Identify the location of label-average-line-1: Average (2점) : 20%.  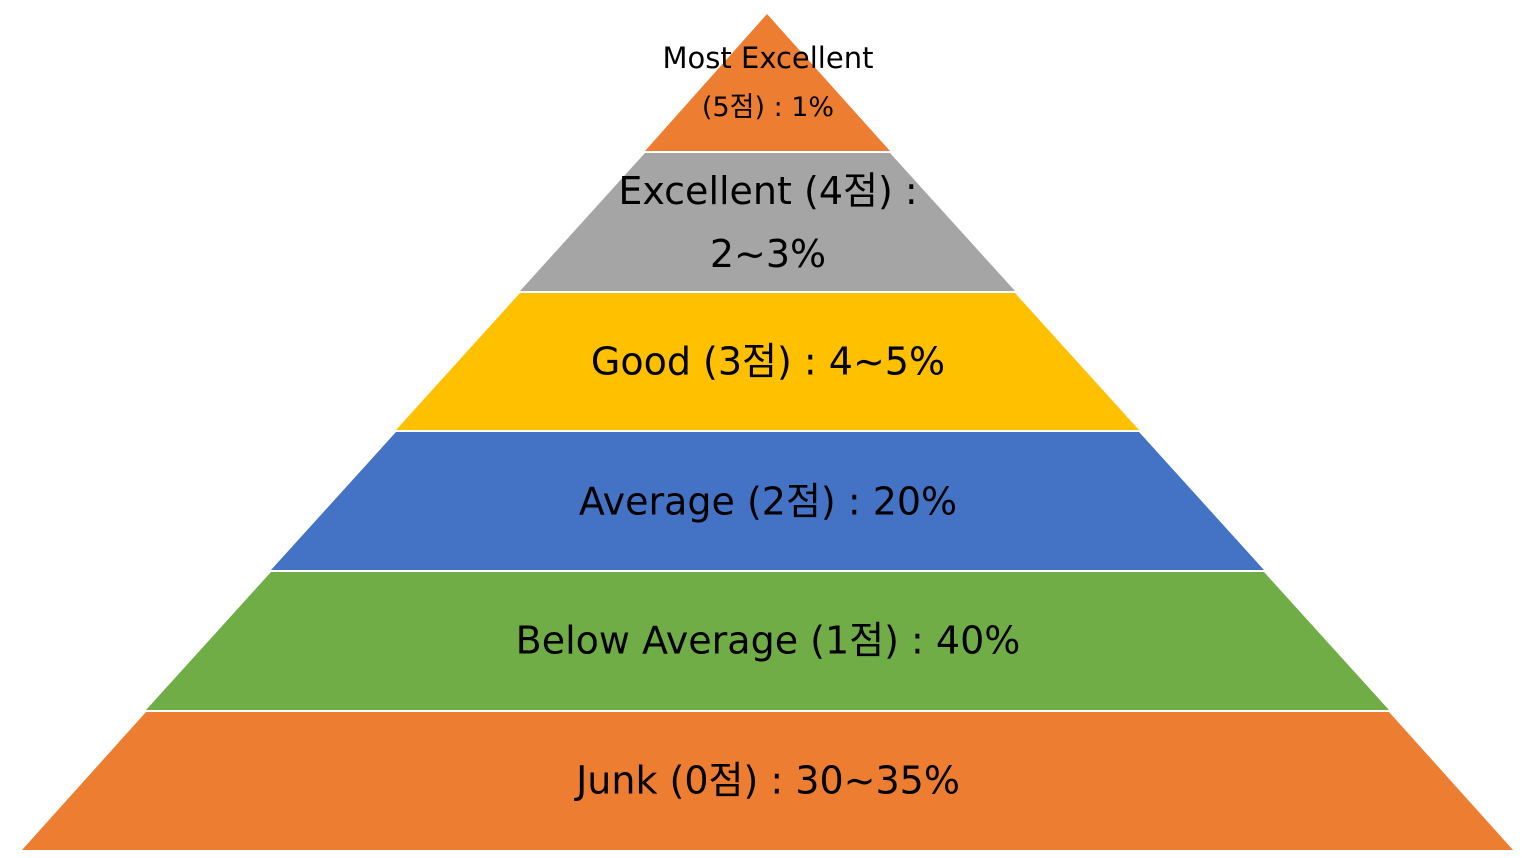
(768, 501).